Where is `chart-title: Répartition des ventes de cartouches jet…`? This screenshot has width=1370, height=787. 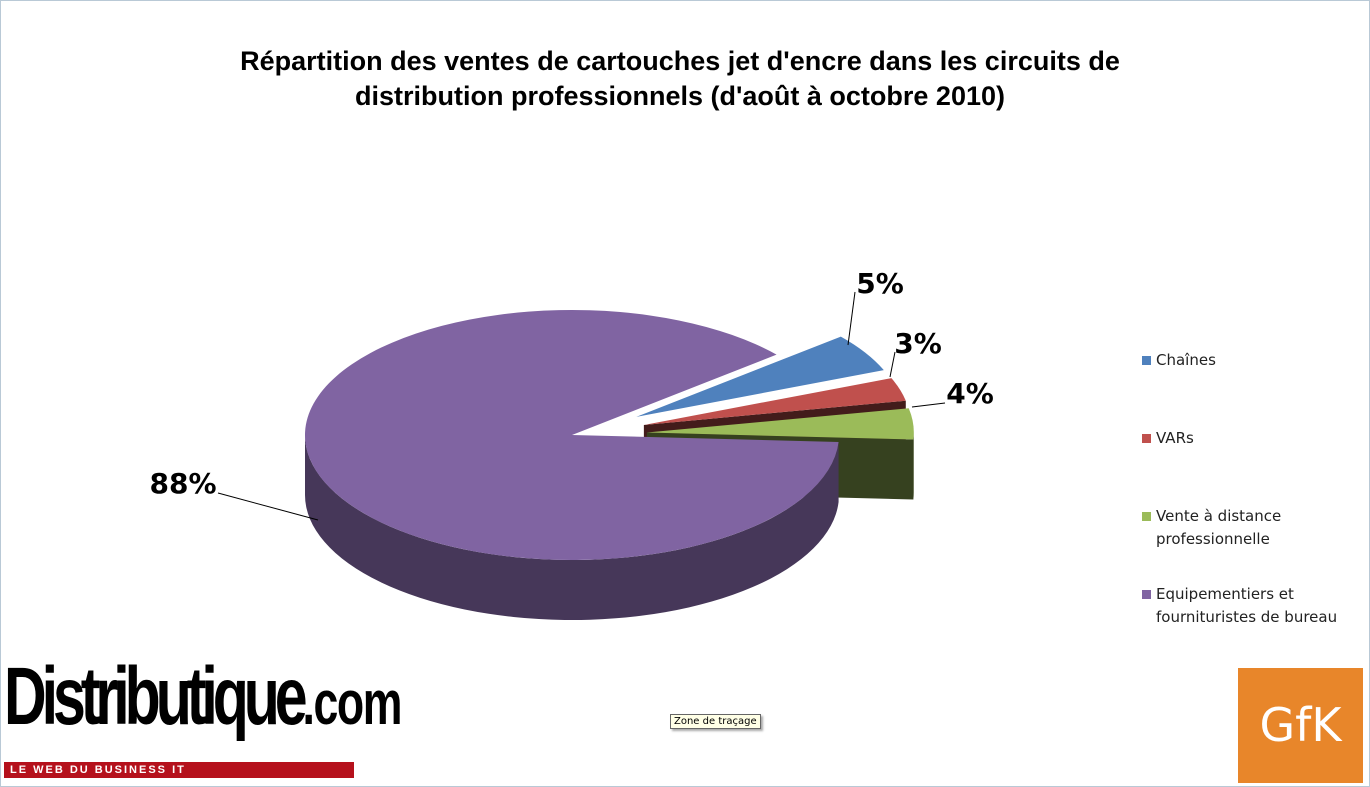
chart-title: Répartition des ventes de cartouches jet… is located at coordinates (680, 78).